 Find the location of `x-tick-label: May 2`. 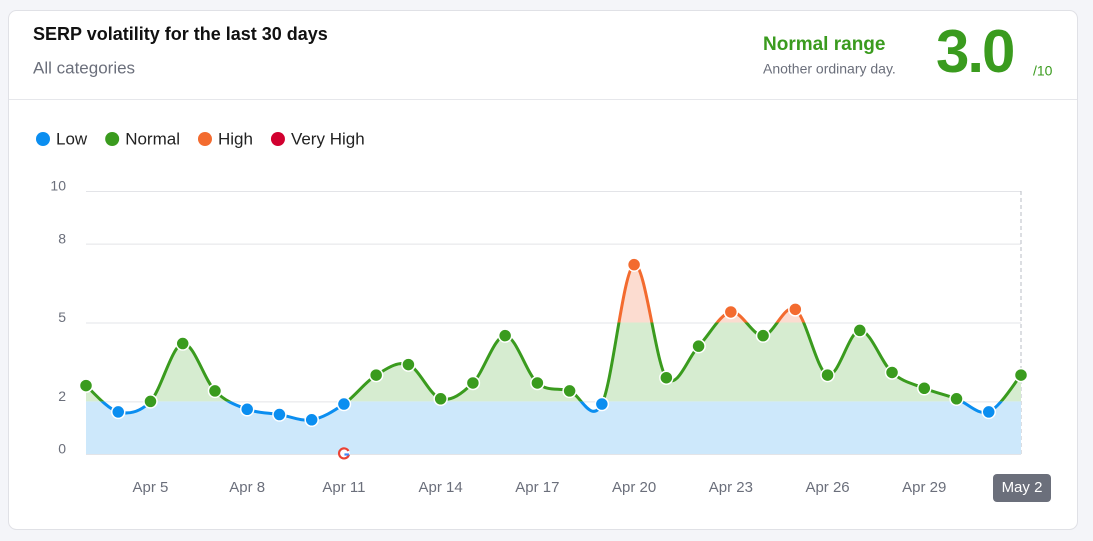

x-tick-label: May 2 is located at coordinates (1022, 487).